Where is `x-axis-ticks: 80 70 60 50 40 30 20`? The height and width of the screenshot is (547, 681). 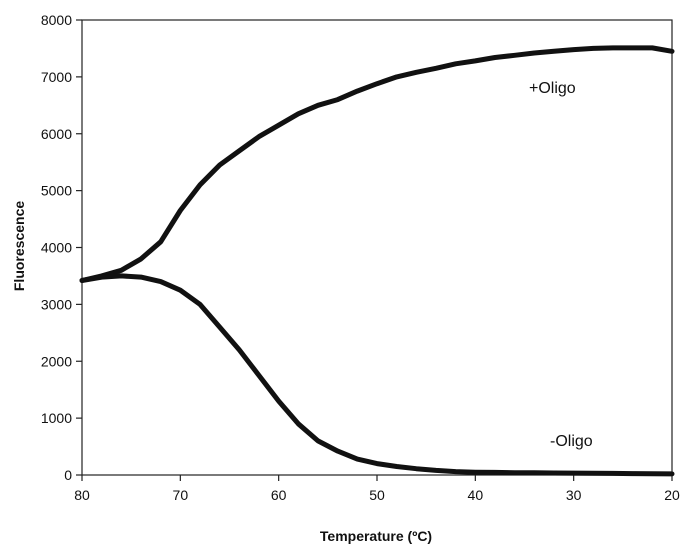 x-axis-ticks: 80 70 60 50 40 30 20 is located at coordinates (377, 489).